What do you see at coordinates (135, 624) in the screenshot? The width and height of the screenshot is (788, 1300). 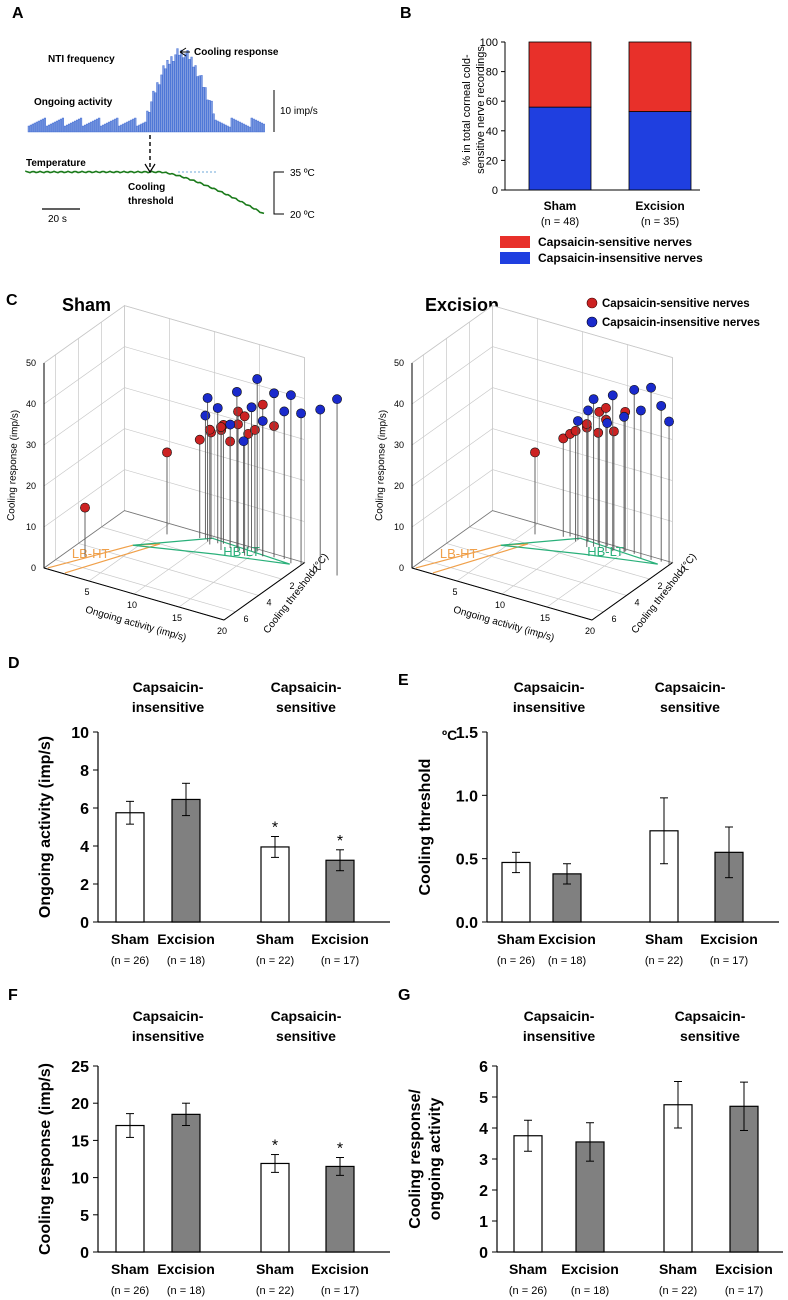 I see `x-axis-label: Ongoing activity (imp/s)` at bounding box center [135, 624].